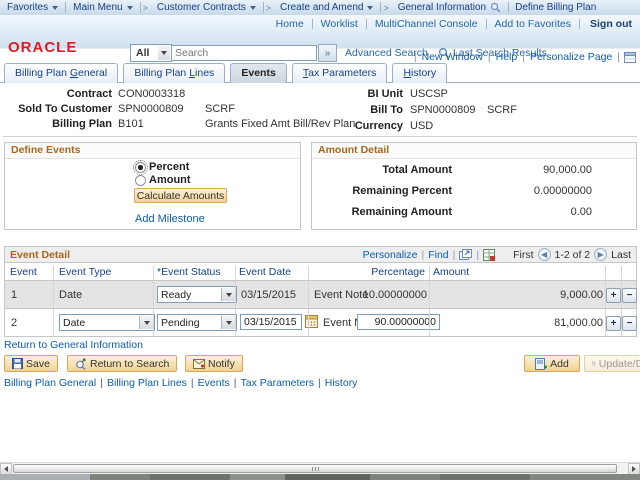  What do you see at coordinates (213, 383) in the screenshot?
I see `bottom-link-events: Events` at bounding box center [213, 383].